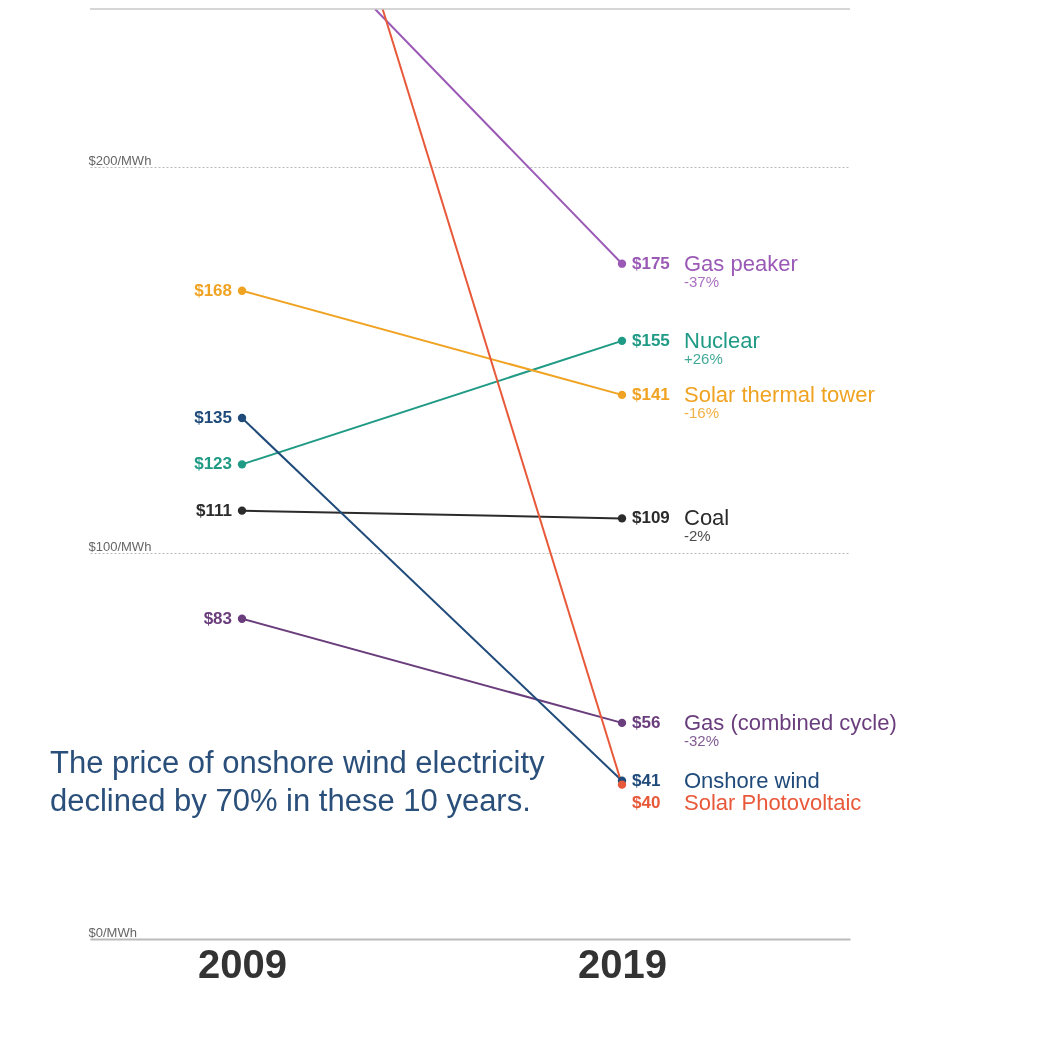  I want to click on x-tick-label: 2009, so click(242, 963).